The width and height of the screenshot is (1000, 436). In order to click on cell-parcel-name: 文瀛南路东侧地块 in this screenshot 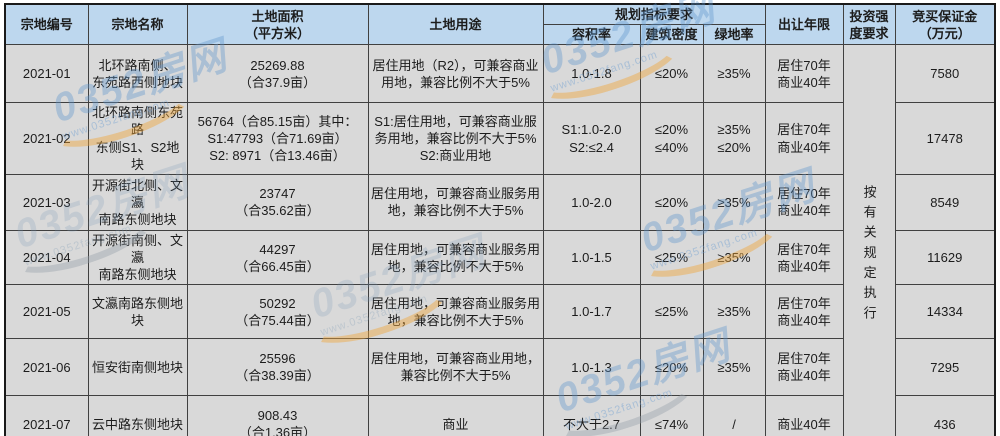, I will do `click(137, 312)`.